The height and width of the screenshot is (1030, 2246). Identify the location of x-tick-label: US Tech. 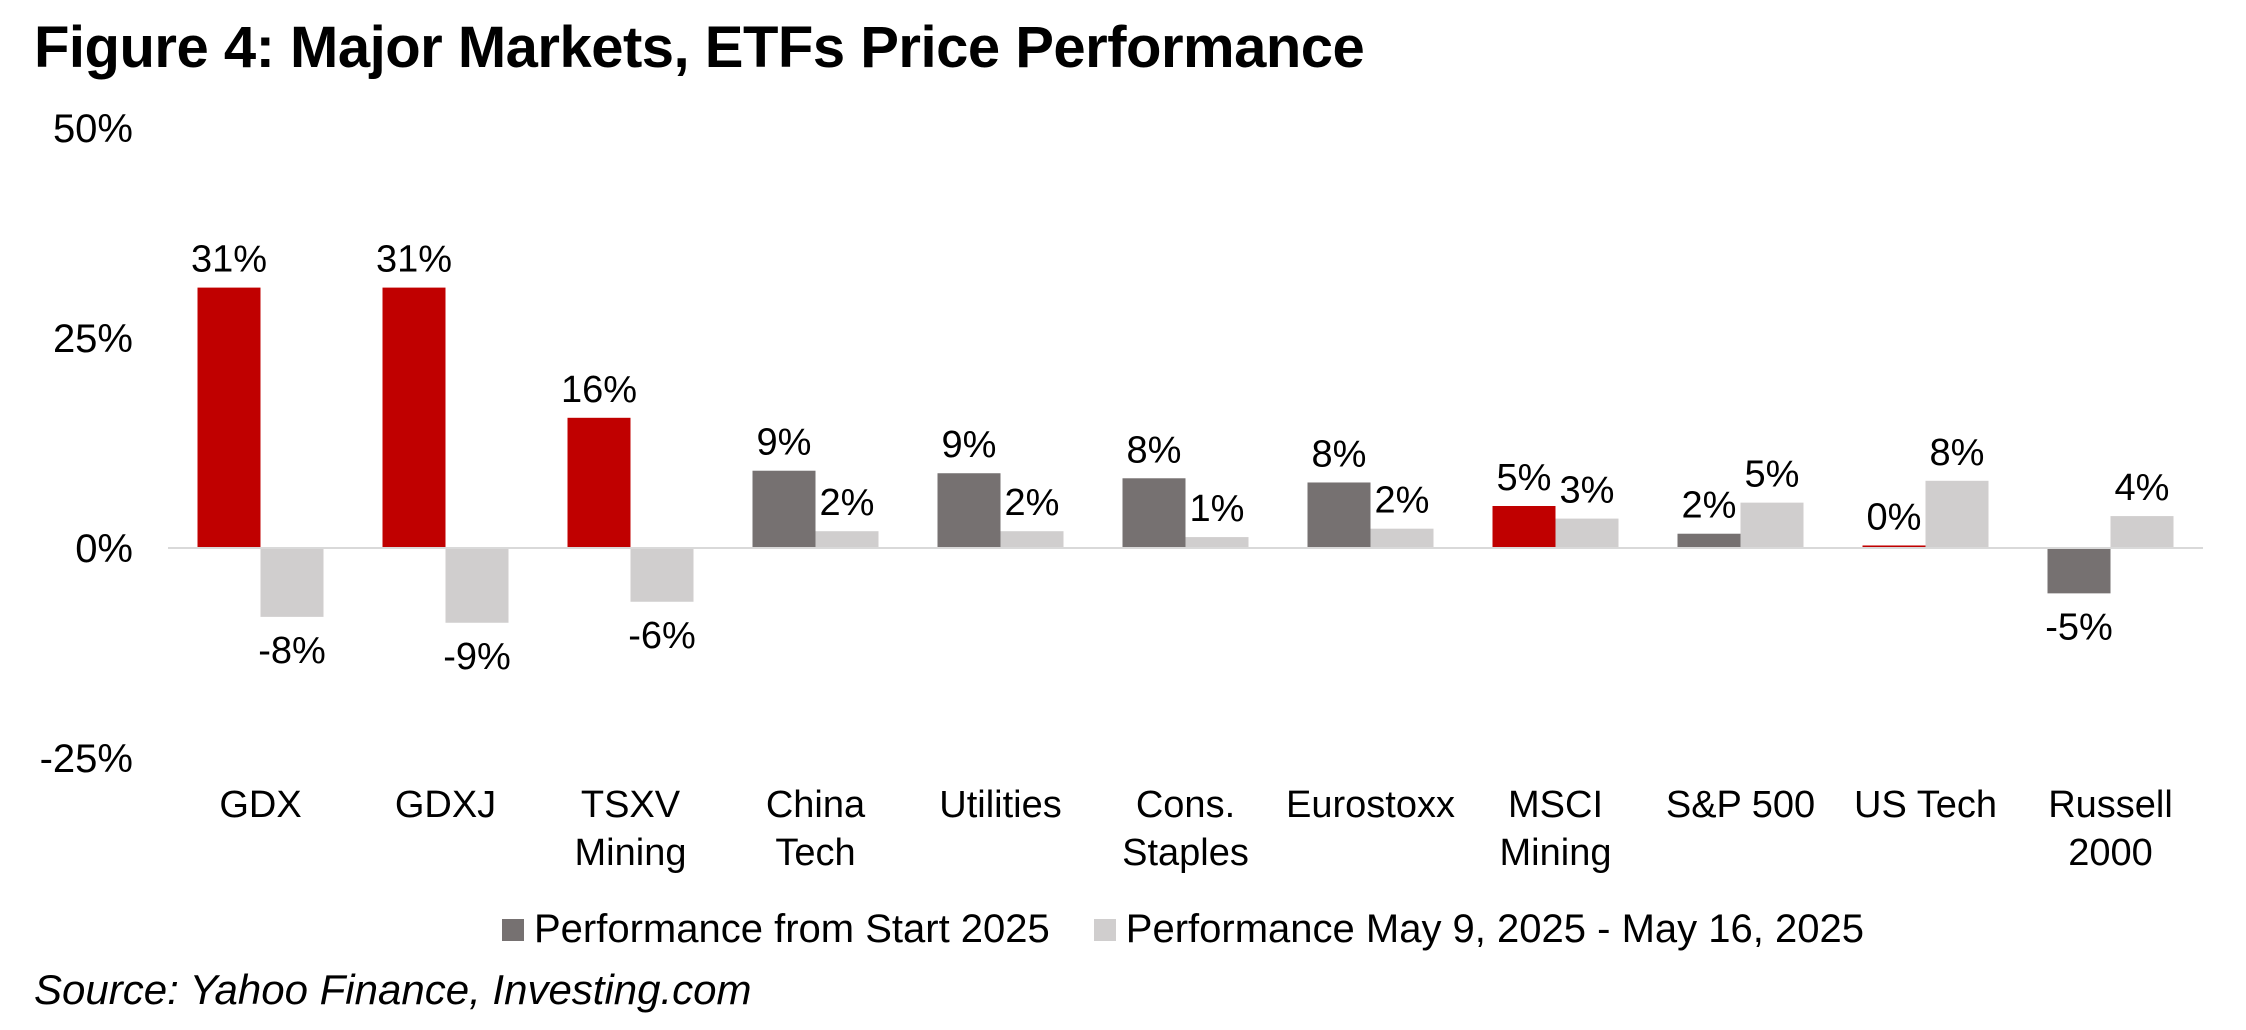
(1925, 805).